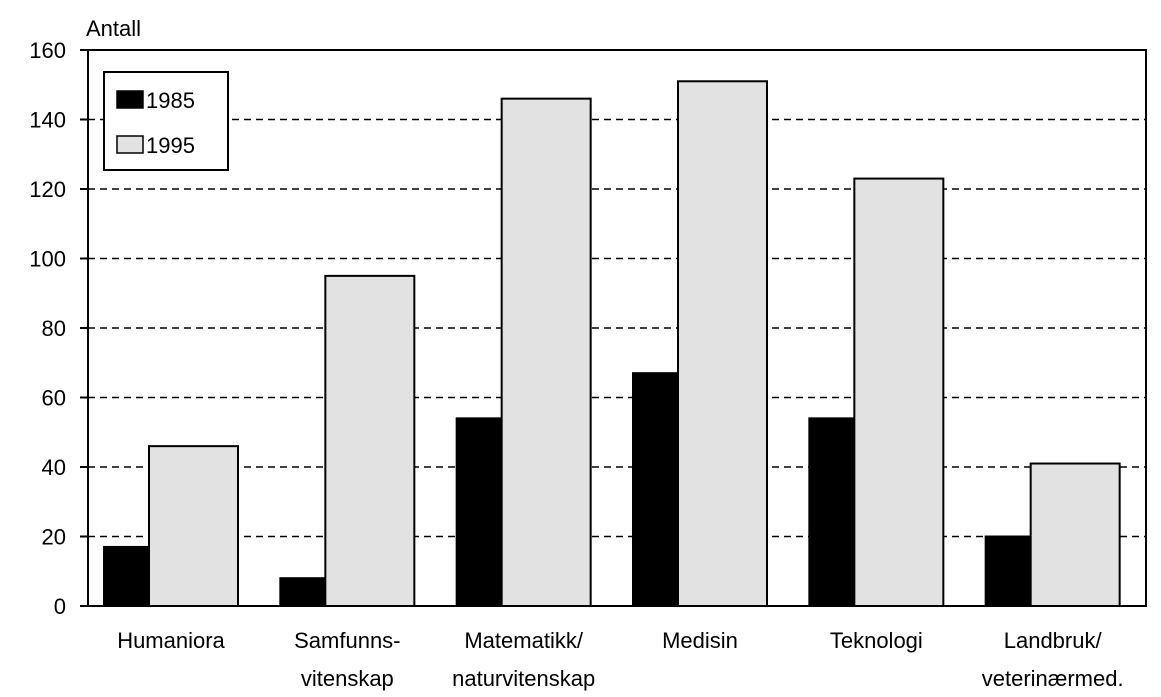 Image resolution: width=1161 pixels, height=697 pixels. What do you see at coordinates (54, 467) in the screenshot?
I see `y-tick-label: 40` at bounding box center [54, 467].